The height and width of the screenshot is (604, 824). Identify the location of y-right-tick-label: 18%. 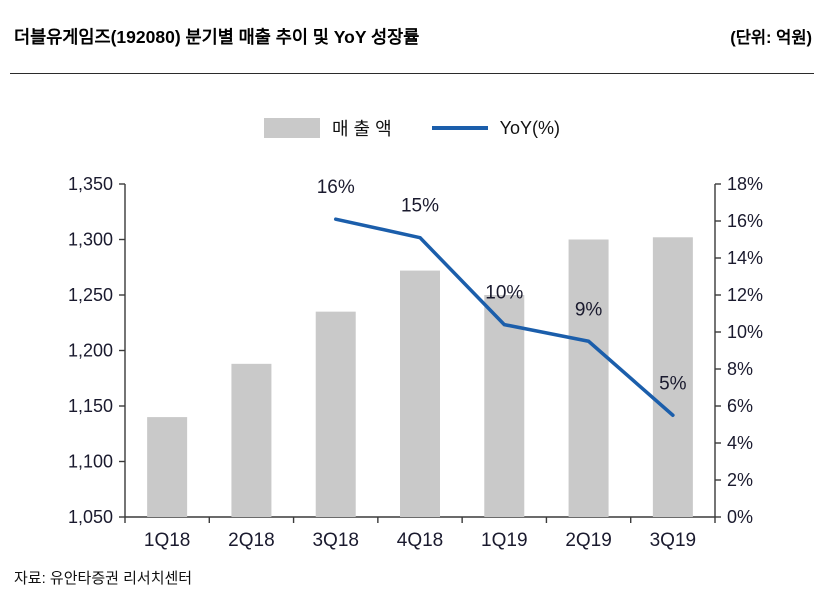
(745, 184).